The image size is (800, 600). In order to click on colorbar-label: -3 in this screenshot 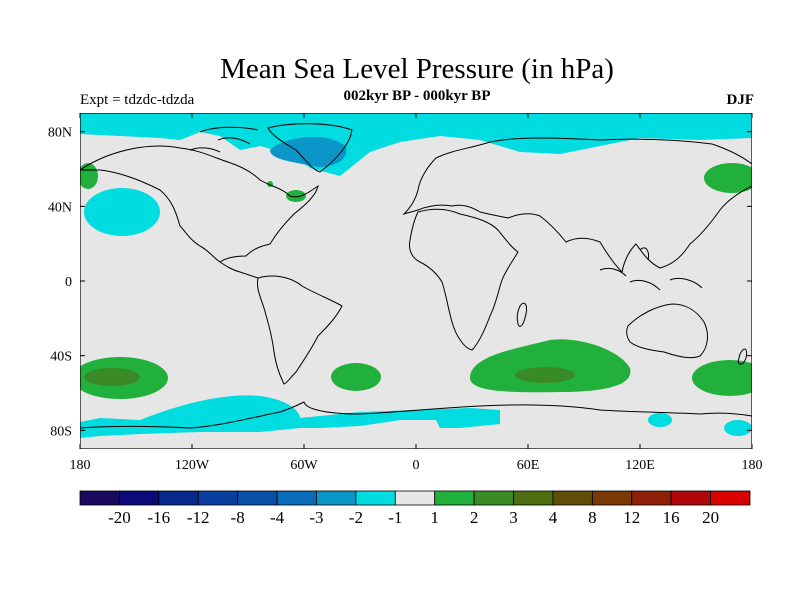, I will do `click(316, 517)`.